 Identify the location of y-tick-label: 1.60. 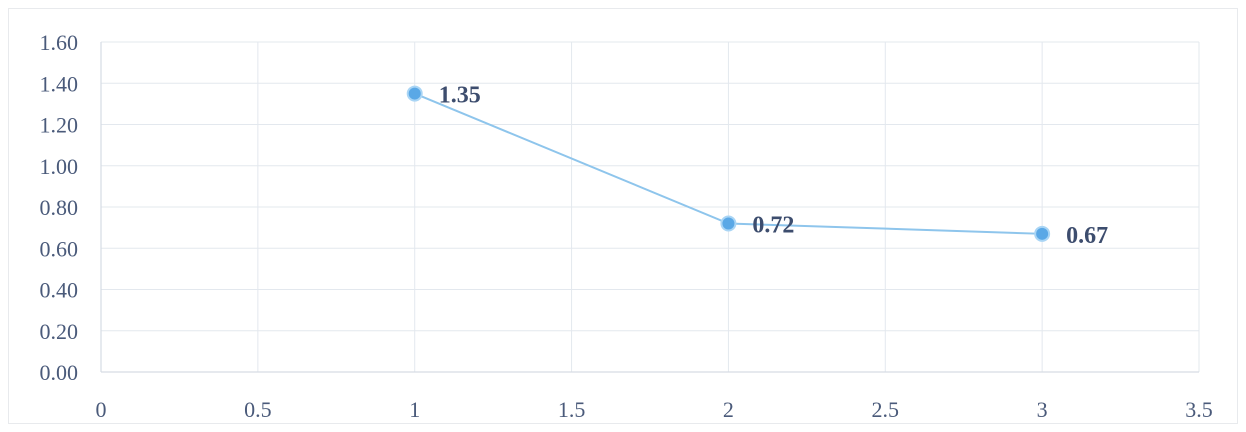
(59, 42).